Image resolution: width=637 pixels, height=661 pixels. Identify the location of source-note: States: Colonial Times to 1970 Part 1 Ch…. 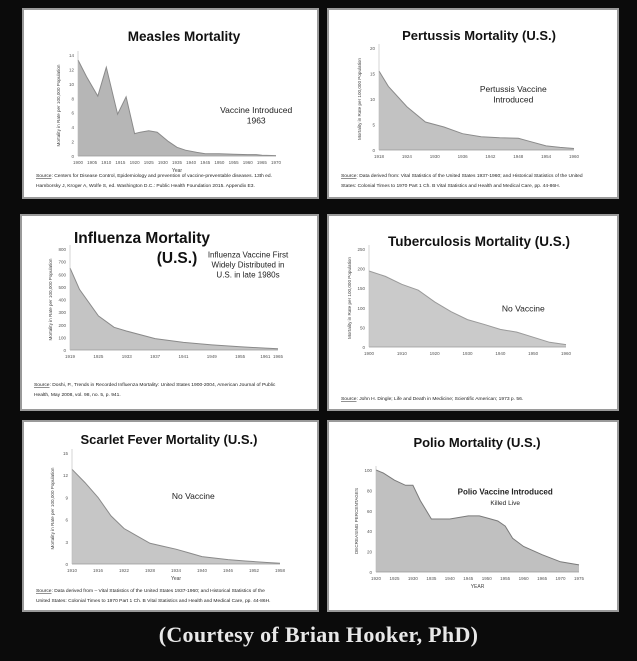
(450, 186).